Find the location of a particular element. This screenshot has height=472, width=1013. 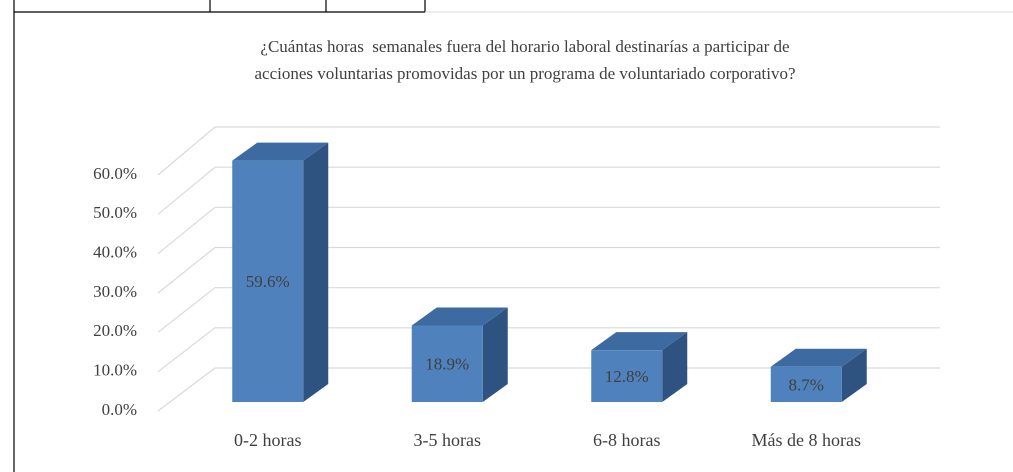

y-tick-label: 40.0% is located at coordinates (115, 252).